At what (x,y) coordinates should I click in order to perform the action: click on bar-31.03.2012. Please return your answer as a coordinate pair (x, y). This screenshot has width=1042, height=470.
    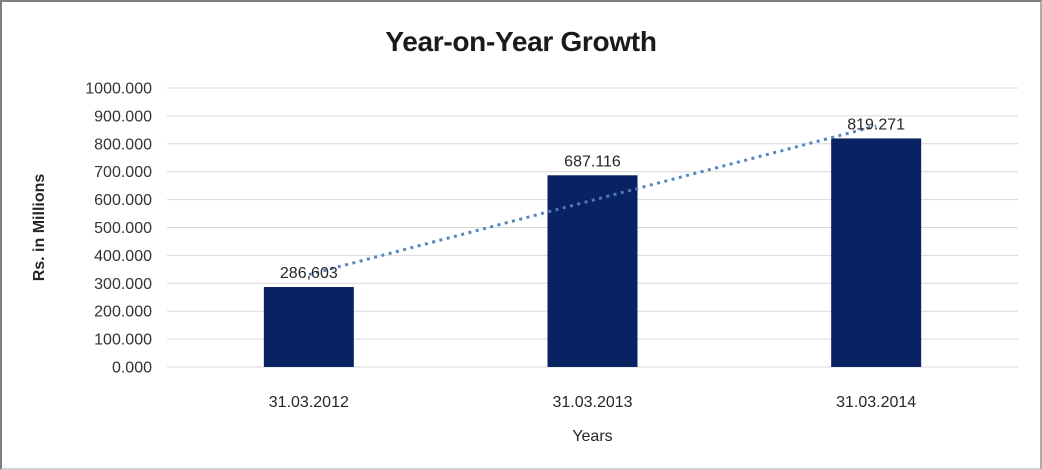
    Looking at the image, I should click on (308, 327).